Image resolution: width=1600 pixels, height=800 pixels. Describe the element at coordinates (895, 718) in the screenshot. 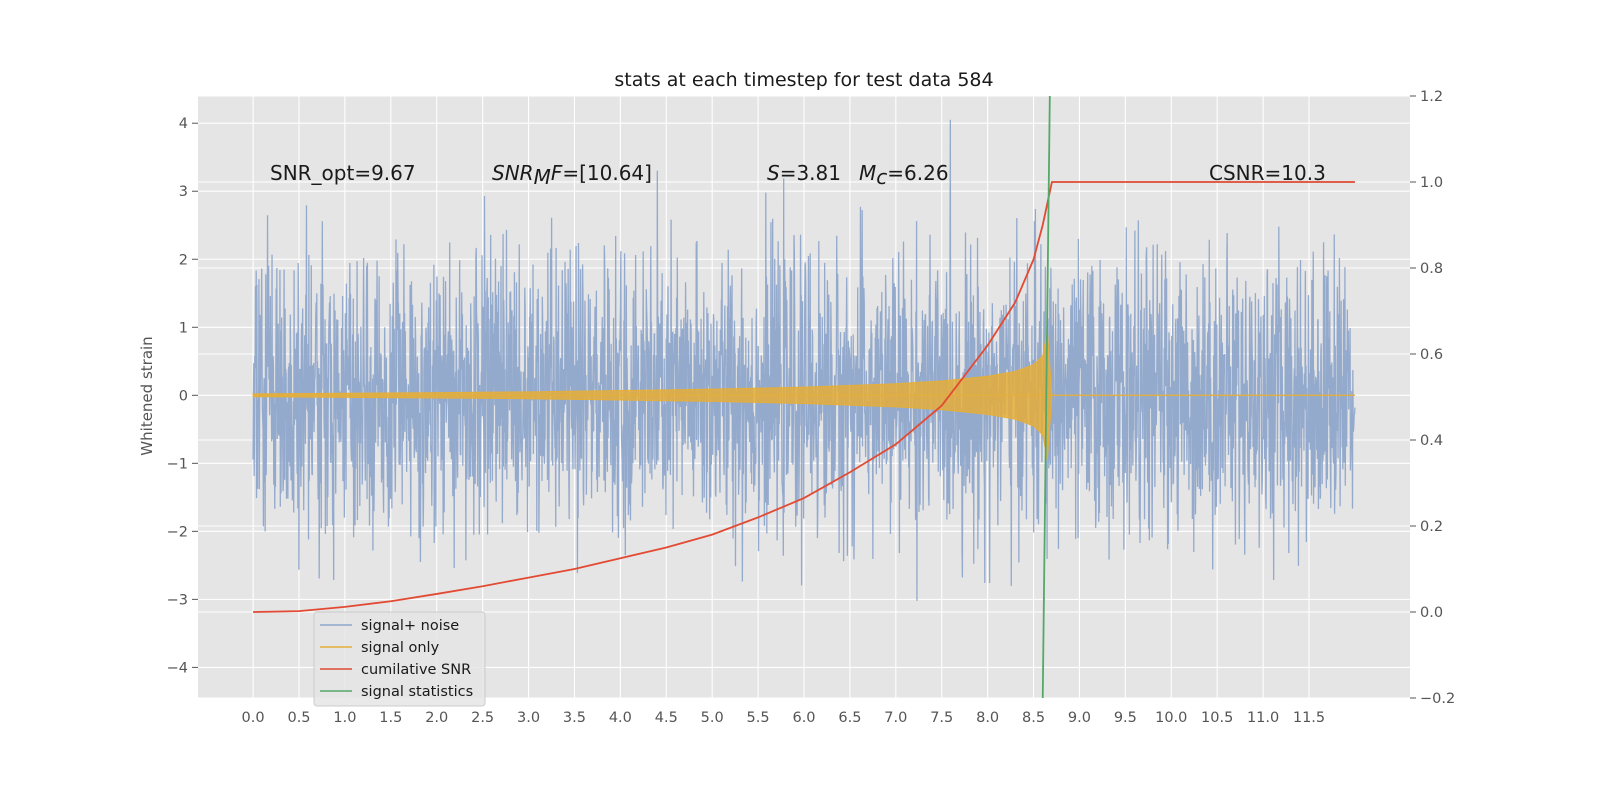

I see `x-tick-label: 7.0` at that location.